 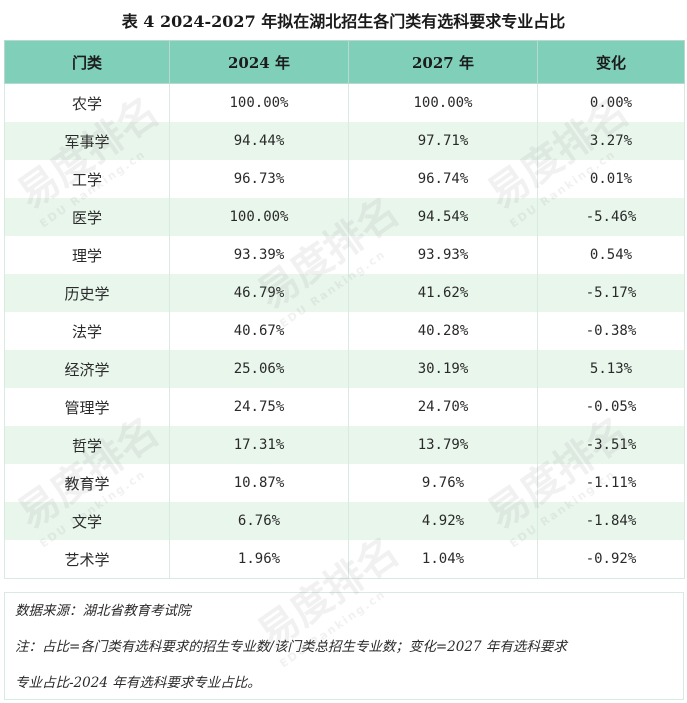 What do you see at coordinates (87, 559) in the screenshot?
I see `category-cell: 艺术学` at bounding box center [87, 559].